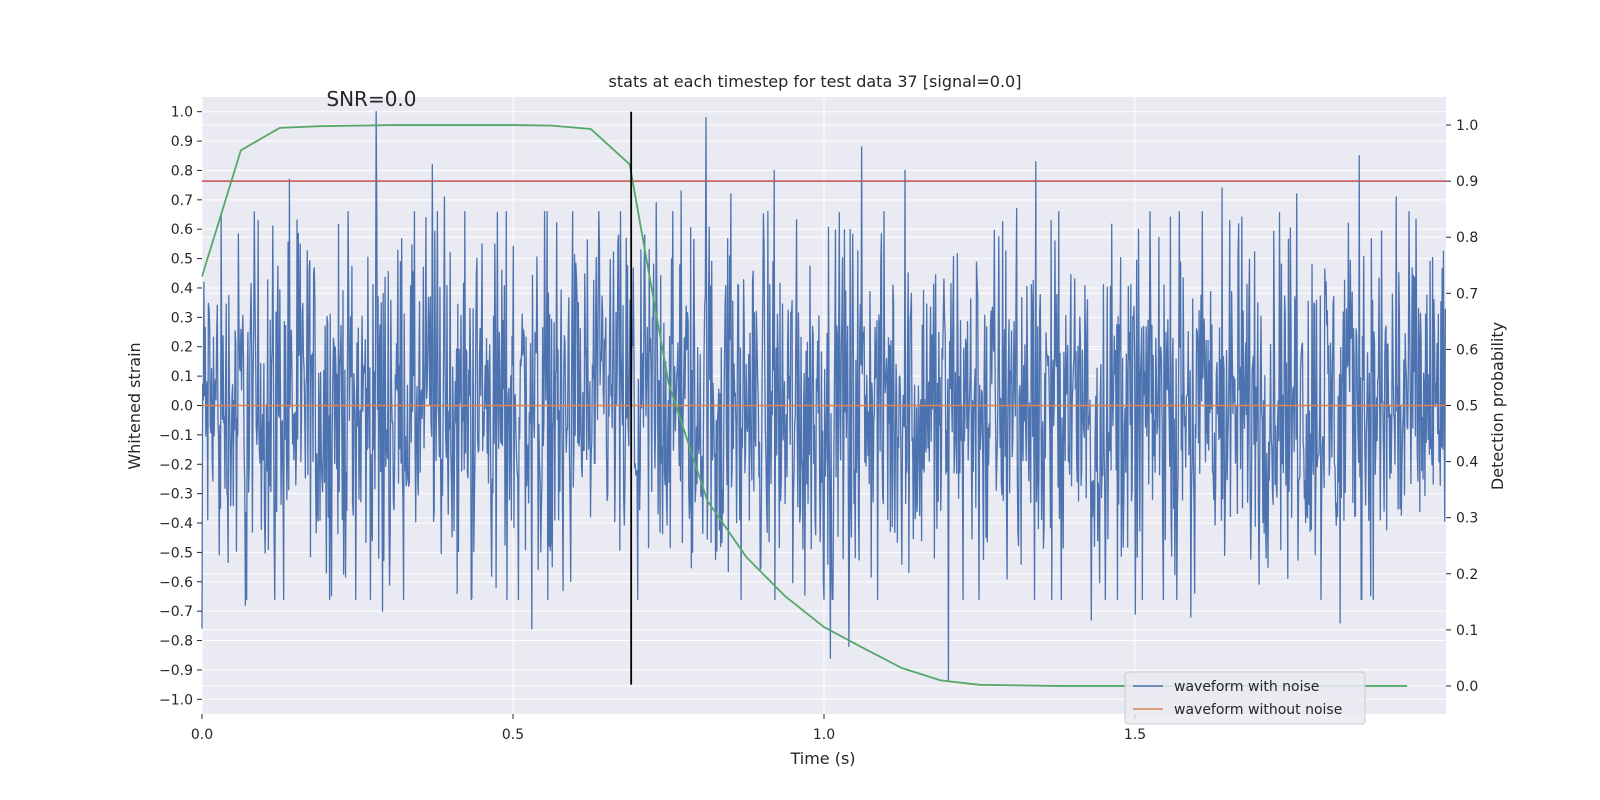  I want to click on right-tick-label: 0.8, so click(1467, 238).